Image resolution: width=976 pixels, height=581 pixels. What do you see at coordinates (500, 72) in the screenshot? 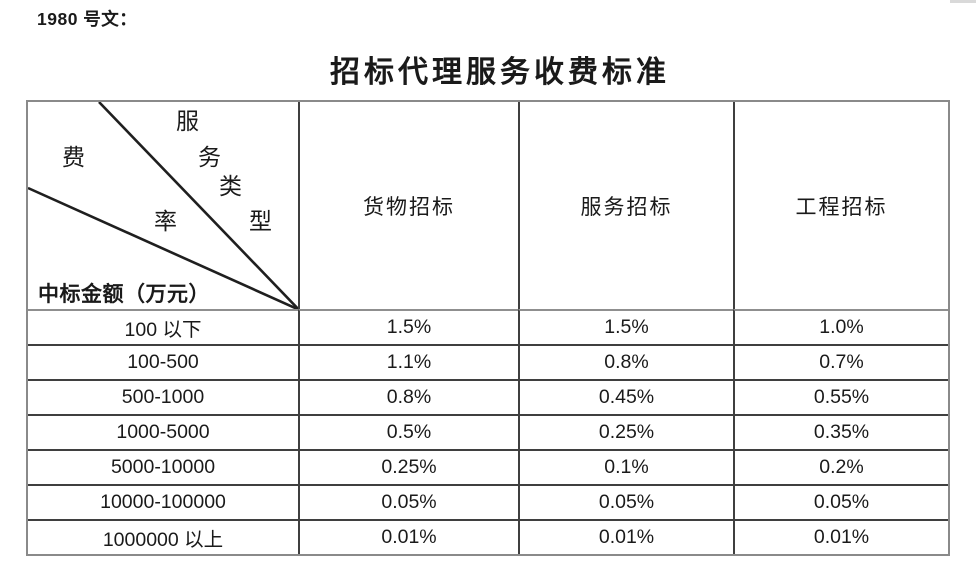
I see `page-title: 招标代理服务收费标准` at bounding box center [500, 72].